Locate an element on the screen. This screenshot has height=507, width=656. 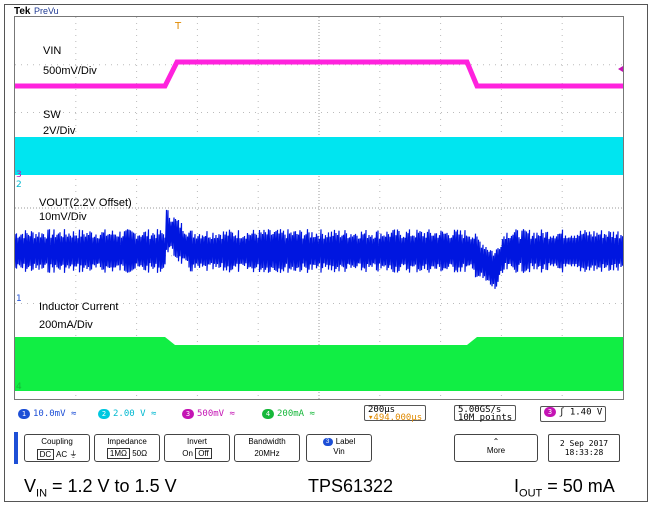
trigger-source-icon: 3 is located at coordinates (550, 412).